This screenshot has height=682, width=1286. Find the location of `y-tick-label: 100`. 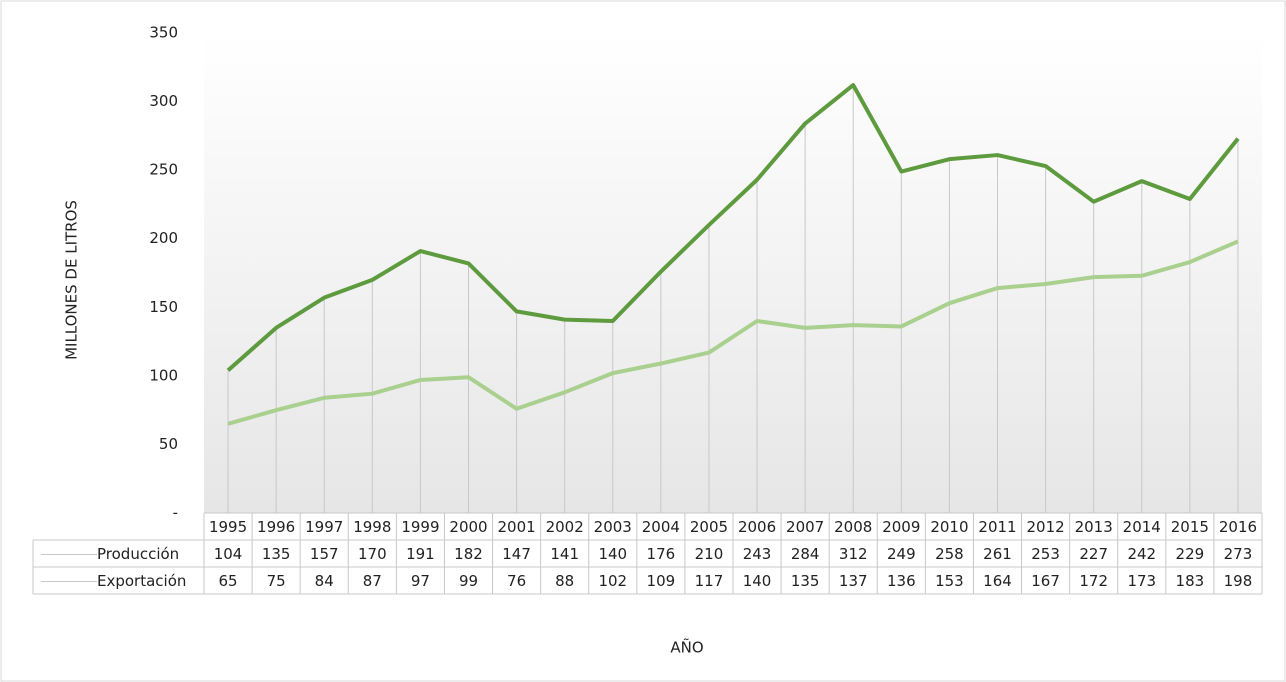

y-tick-label: 100 is located at coordinates (163, 375).